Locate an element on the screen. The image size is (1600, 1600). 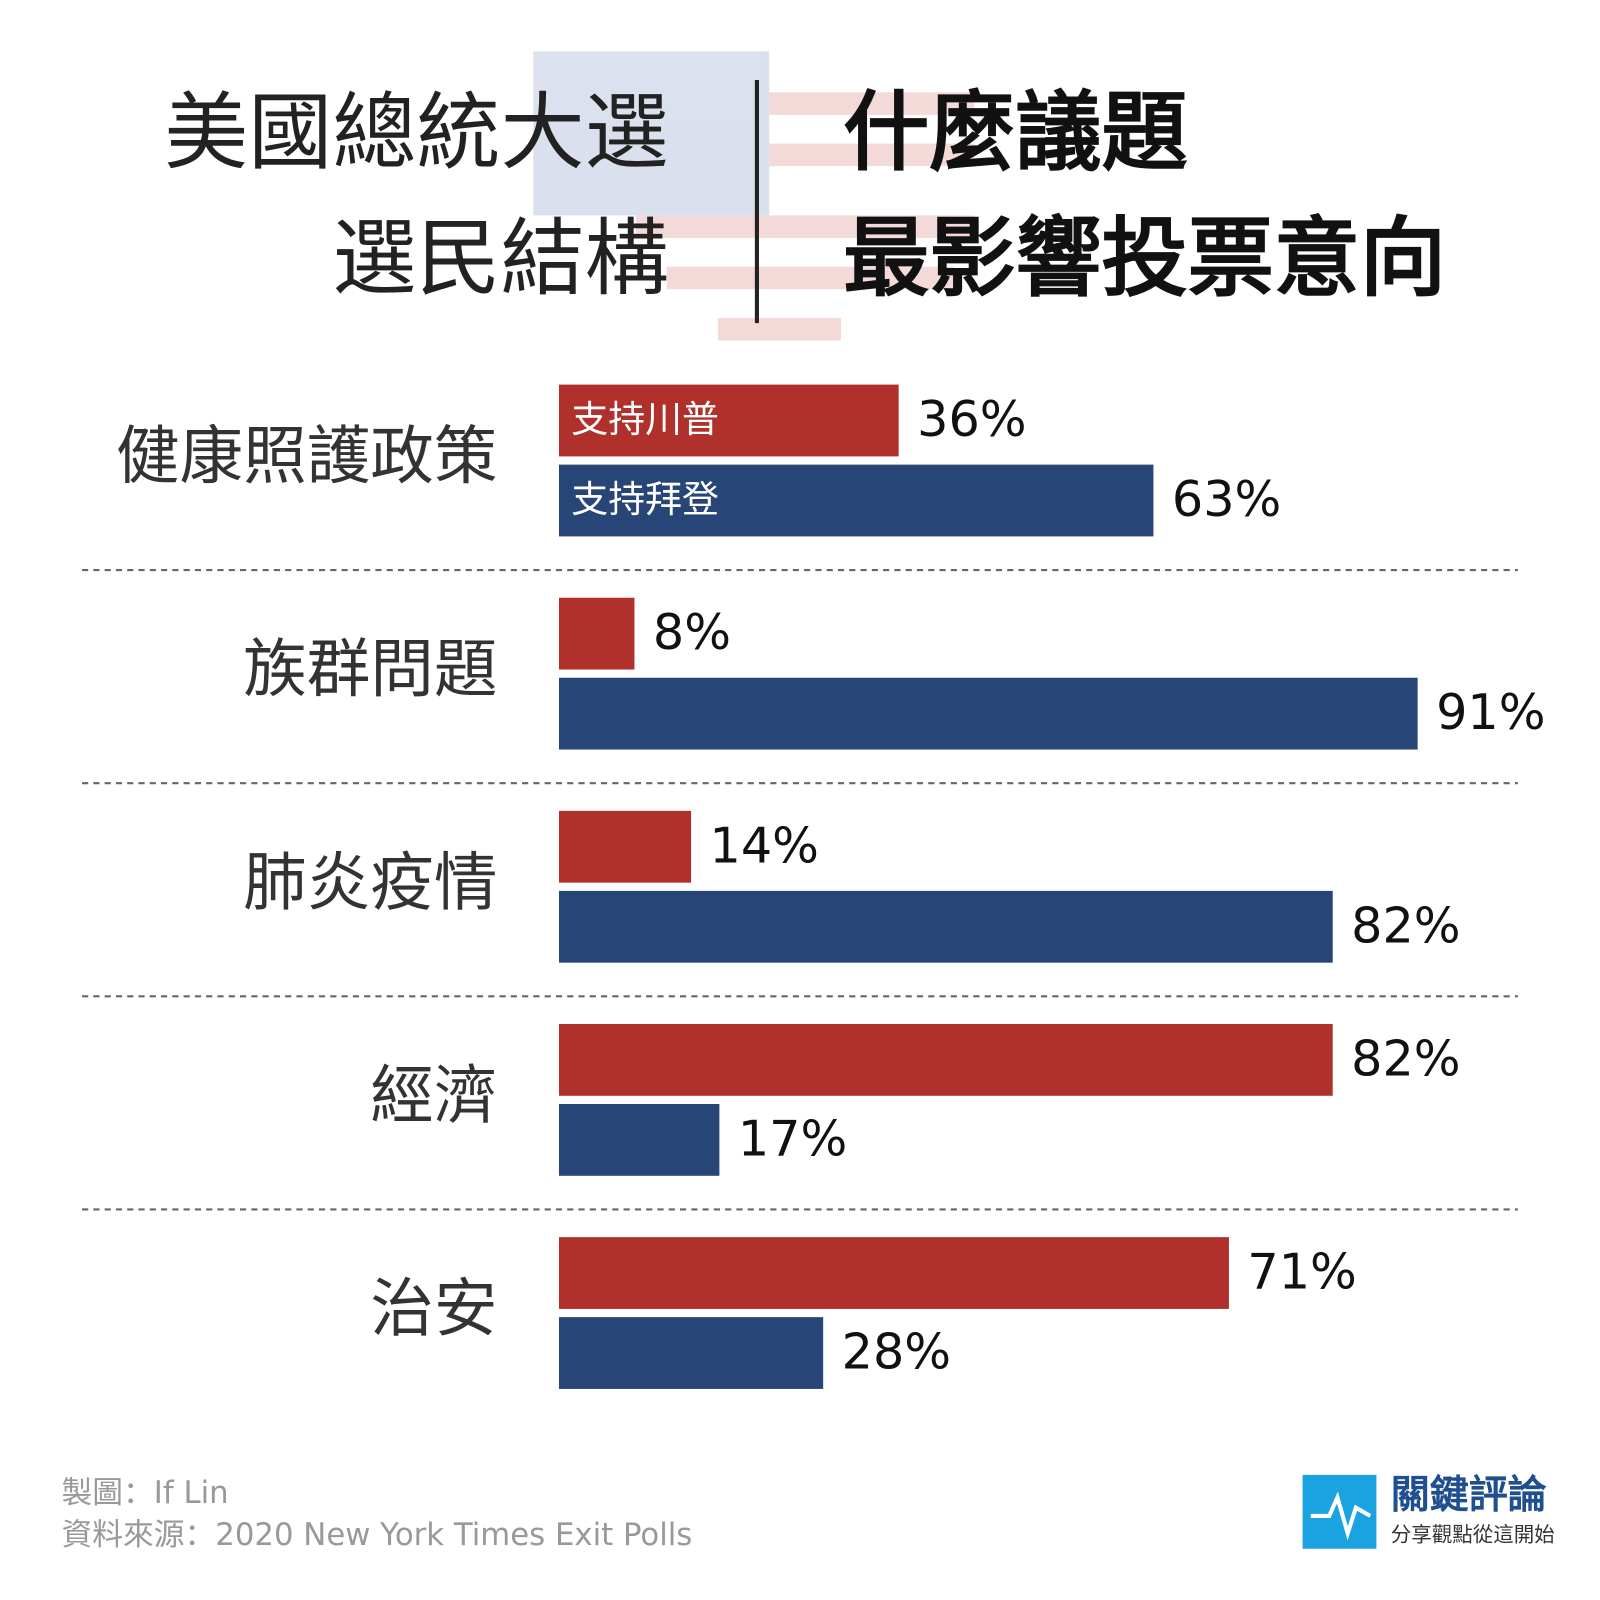
value-label: 91% is located at coordinates (1490, 712).